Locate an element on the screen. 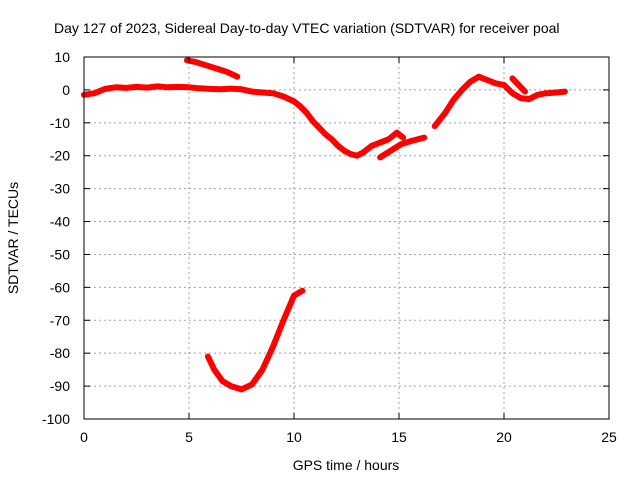 The image size is (640, 480). series-arc-low-deep is located at coordinates (255, 340).